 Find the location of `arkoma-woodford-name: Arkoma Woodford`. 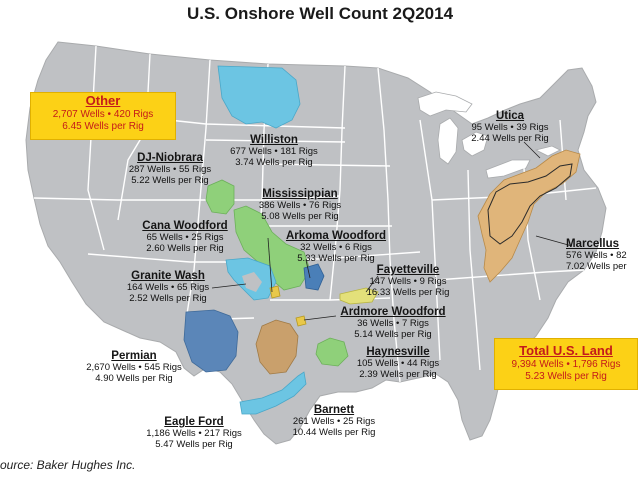

arkoma-woodford-name: Arkoma Woodford is located at coordinates (336, 236).